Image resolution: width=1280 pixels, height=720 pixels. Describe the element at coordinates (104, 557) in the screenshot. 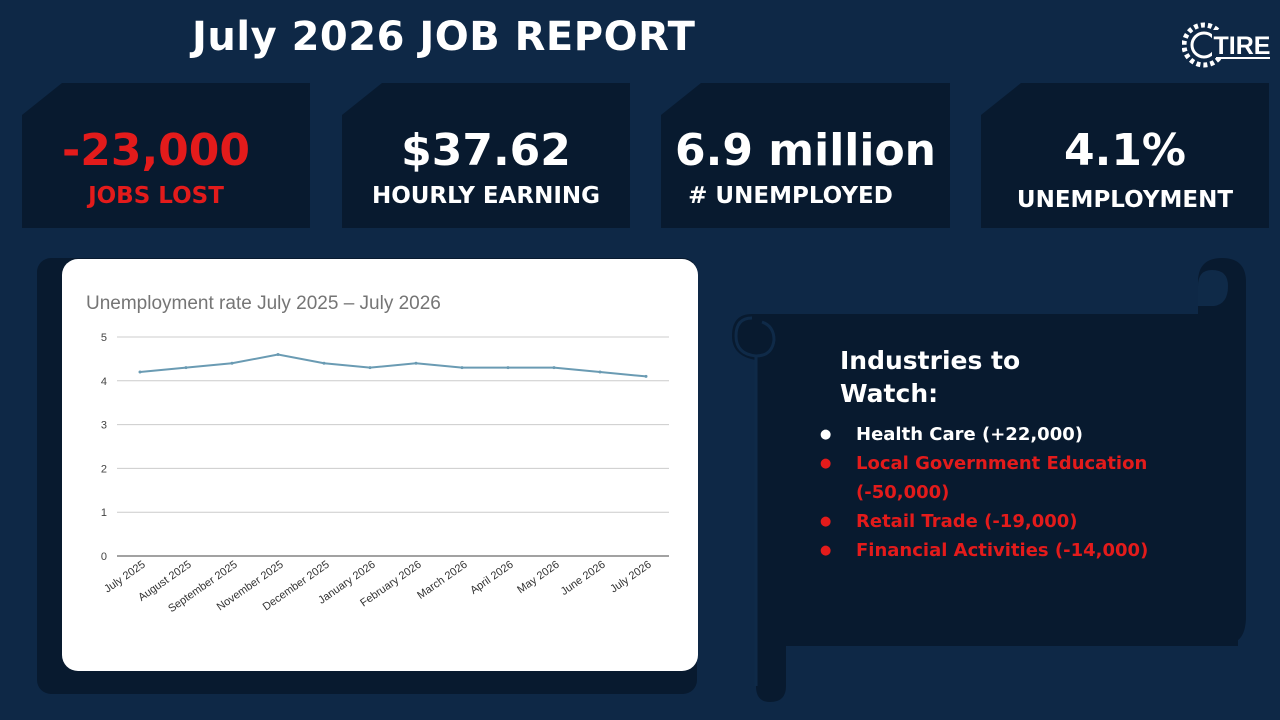

I see `y-tick-label: 0` at that location.